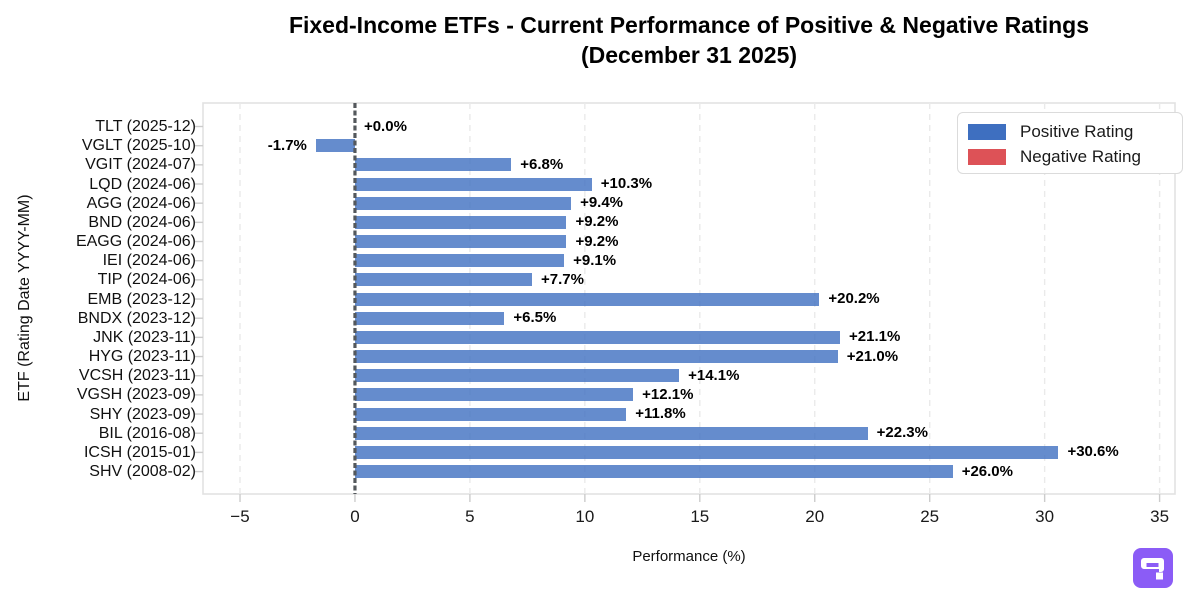 The width and height of the screenshot is (1200, 599). What do you see at coordinates (875, 337) in the screenshot?
I see `bar-value-label: +21.1%` at bounding box center [875, 337].